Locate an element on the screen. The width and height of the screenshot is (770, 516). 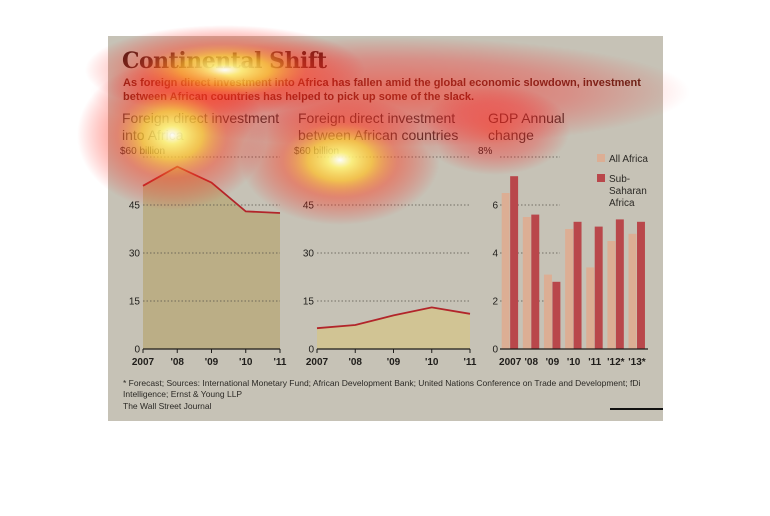
legend-label-all-africa: All Africa is located at coordinates (628, 159).